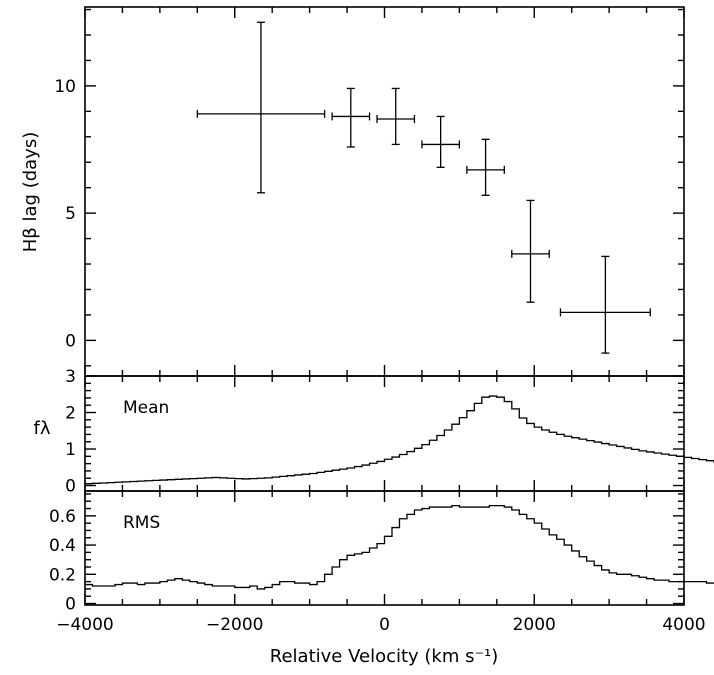 The height and width of the screenshot is (675, 714). What do you see at coordinates (62, 546) in the screenshot?
I see `y-tick-label: 0.4` at bounding box center [62, 546].